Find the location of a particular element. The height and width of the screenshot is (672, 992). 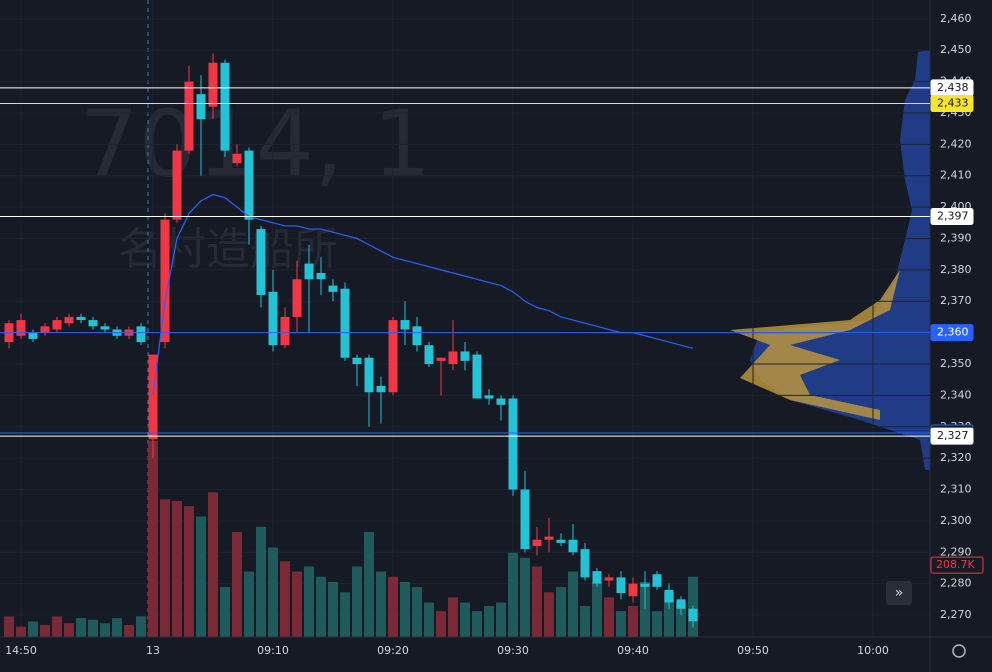

scroll-button is located at coordinates (899, 593).